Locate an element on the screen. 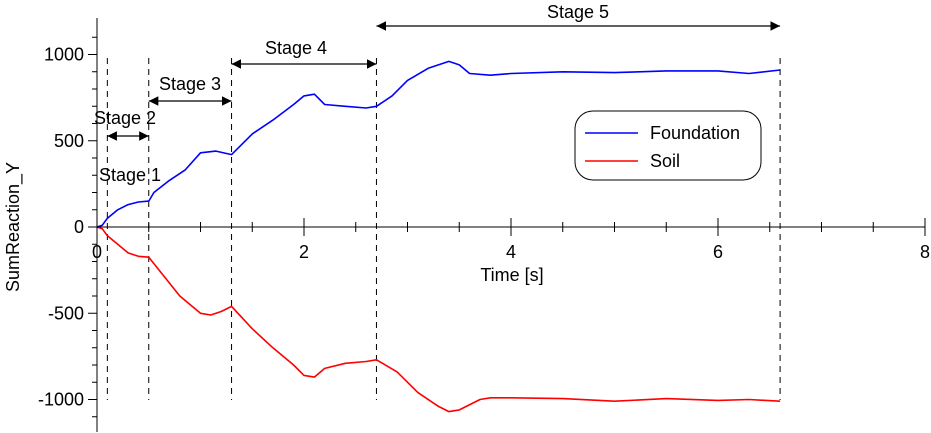 This screenshot has height=433, width=931. y-tick-label: 0 is located at coordinates (79, 227).